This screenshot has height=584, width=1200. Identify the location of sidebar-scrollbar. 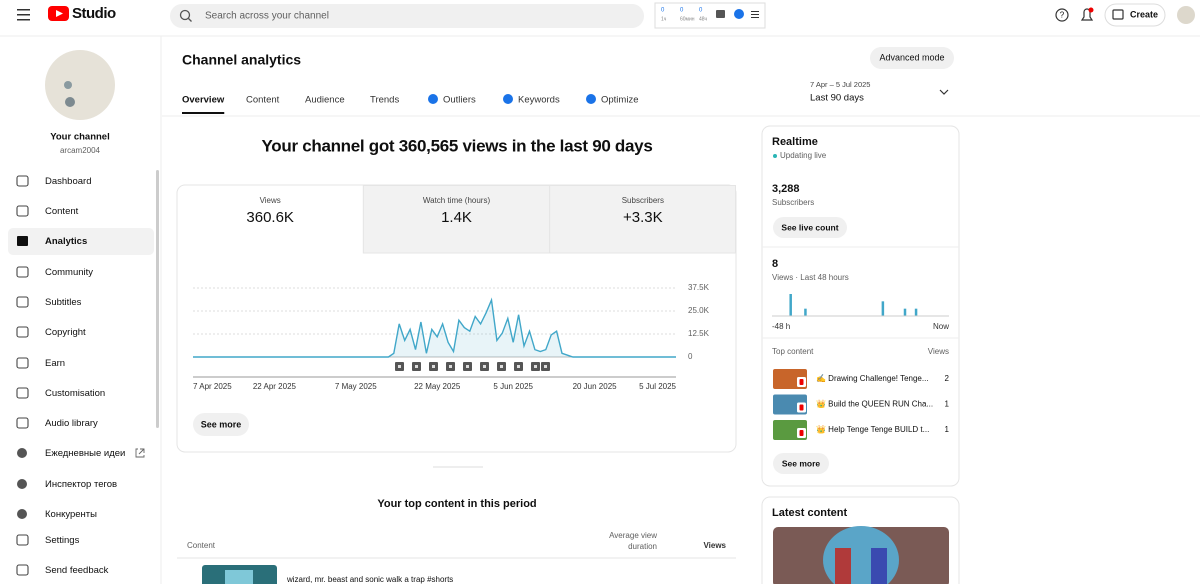
(157, 299).